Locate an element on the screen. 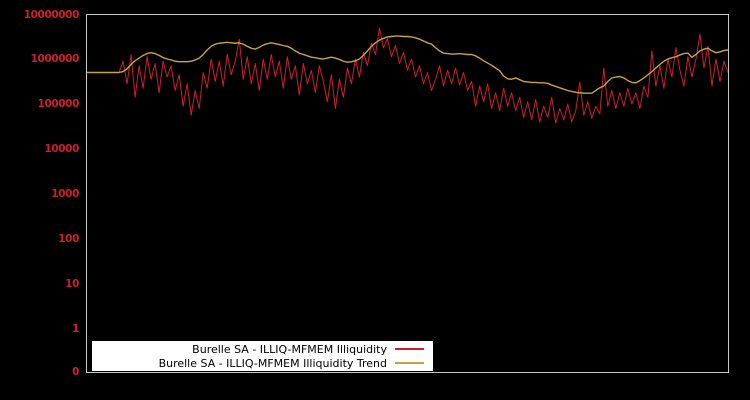 This screenshot has height=400, width=750. legend-line-sample-red is located at coordinates (409, 349).